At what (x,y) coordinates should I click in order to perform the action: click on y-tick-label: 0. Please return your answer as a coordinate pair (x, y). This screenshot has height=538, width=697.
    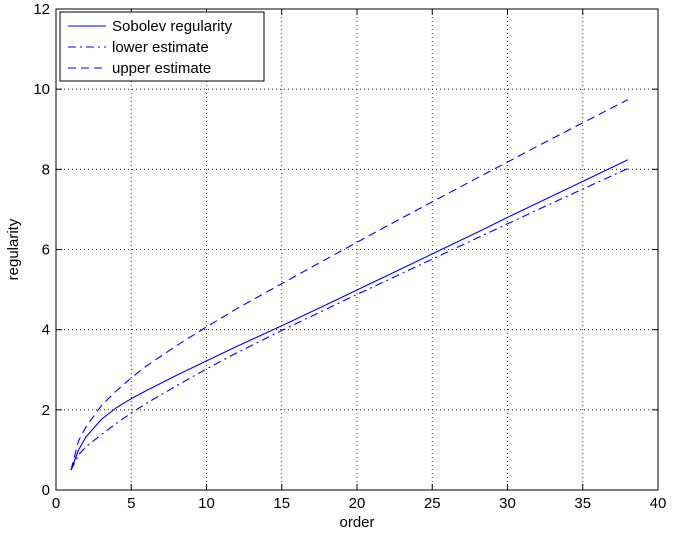
    Looking at the image, I should click on (46, 490).